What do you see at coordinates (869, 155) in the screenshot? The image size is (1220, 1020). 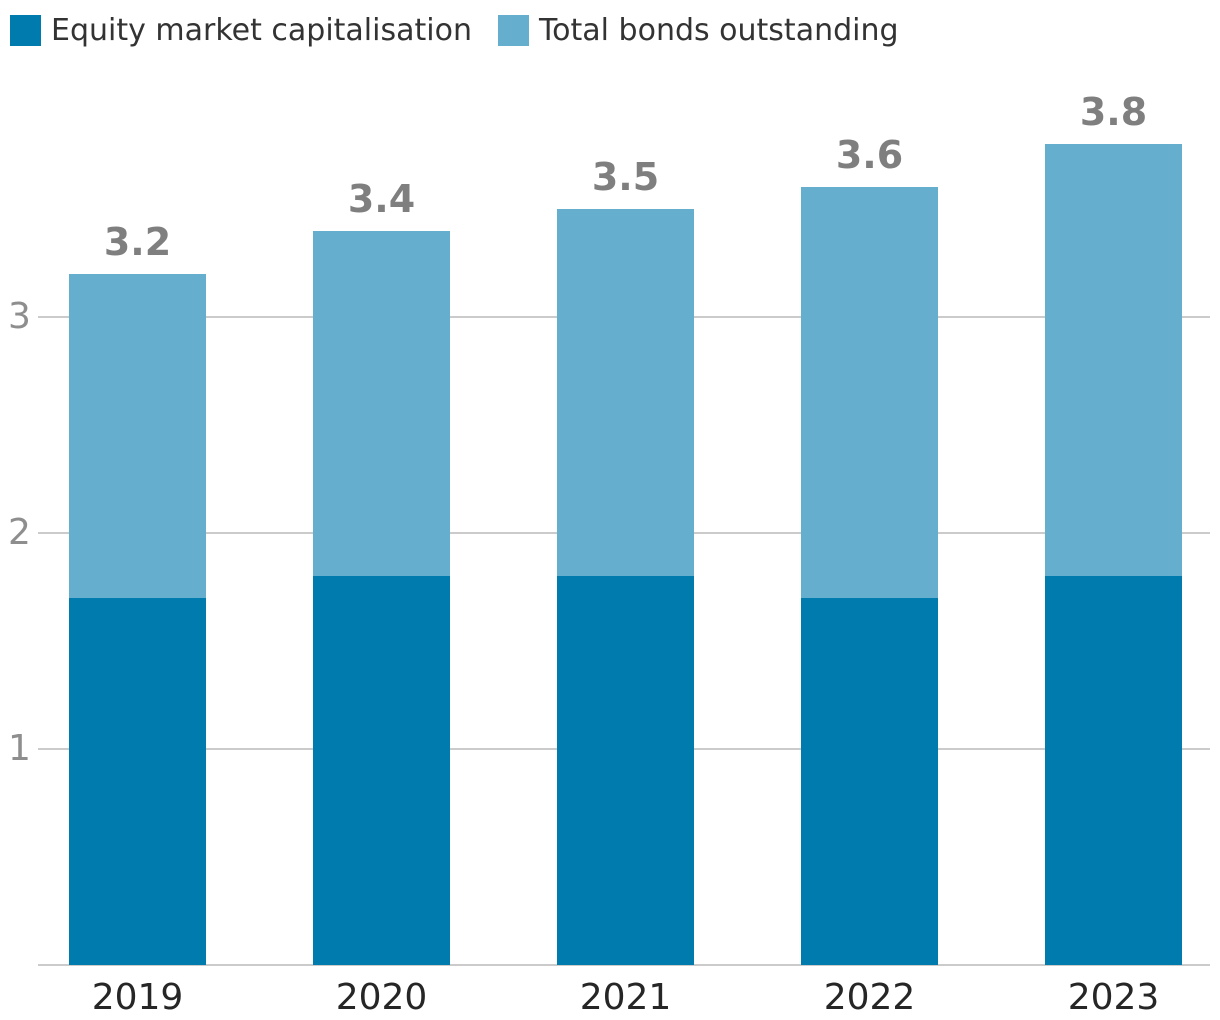 I see `total-value-label: 3.6` at bounding box center [869, 155].